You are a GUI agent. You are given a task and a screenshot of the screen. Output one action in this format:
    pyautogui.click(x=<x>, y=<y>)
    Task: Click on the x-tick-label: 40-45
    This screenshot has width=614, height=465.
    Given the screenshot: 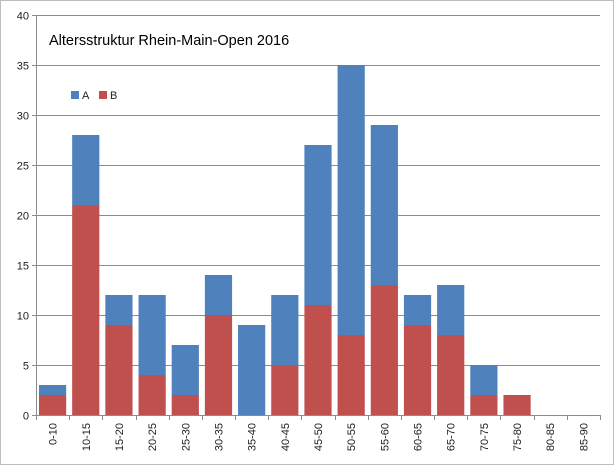 What is the action you would take?
    pyautogui.click(x=286, y=437)
    